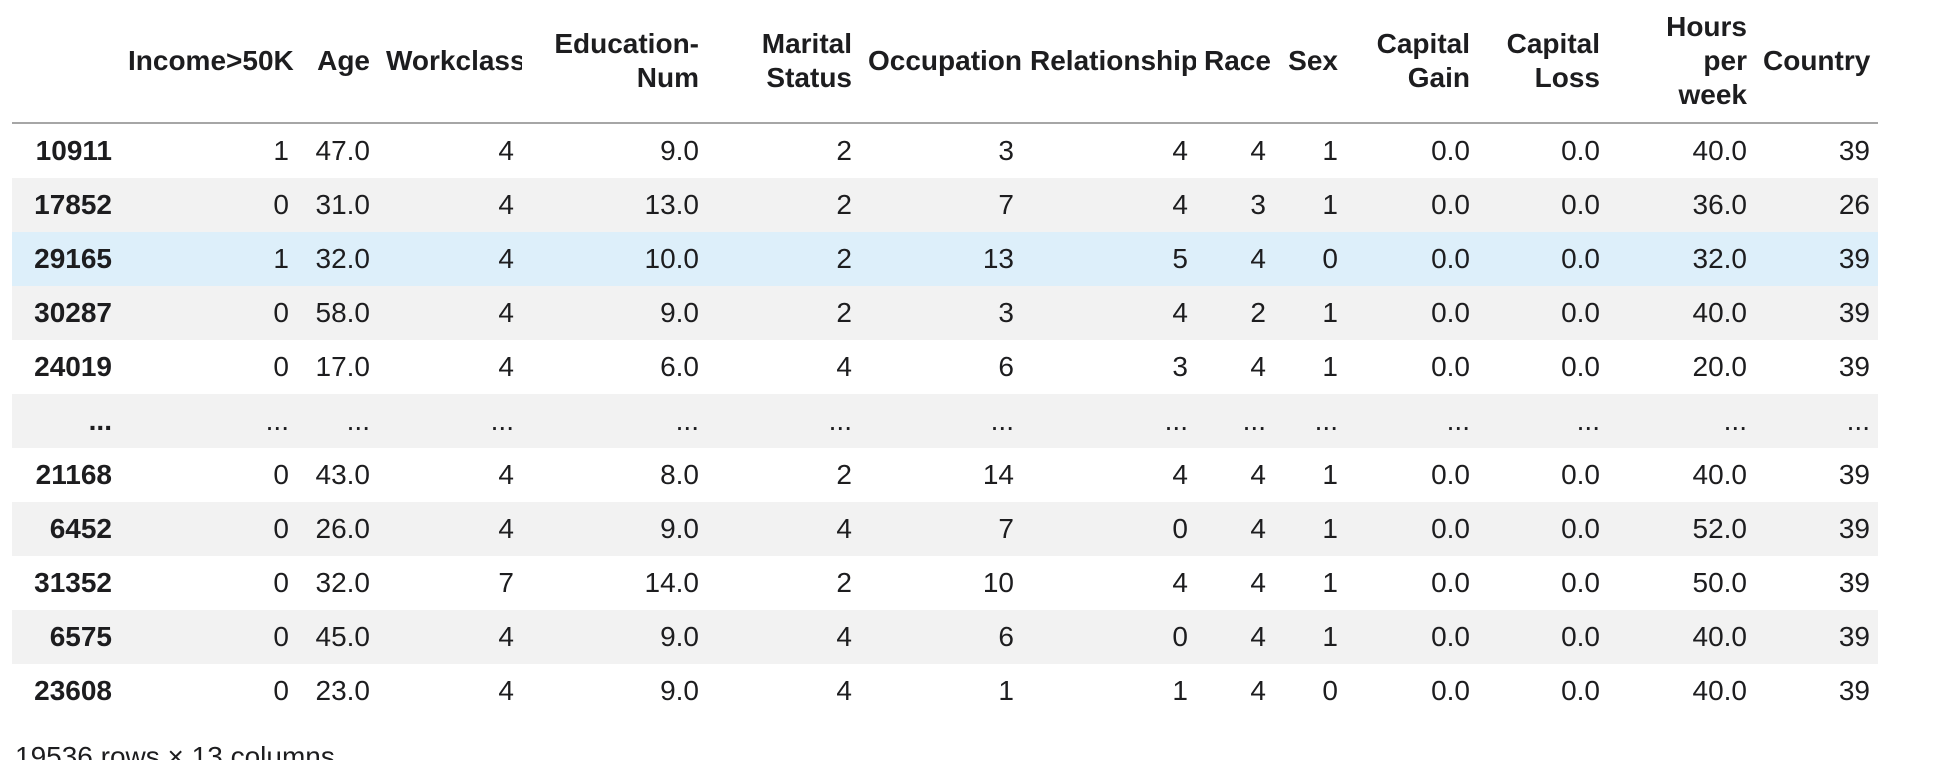 Image resolution: width=1936 pixels, height=760 pixels. What do you see at coordinates (945, 583) in the screenshot?
I see `table-row: 31352 0 32.0 7 14.0 2 10 4 4 1 0.0 0.0 50.0 39` at bounding box center [945, 583].